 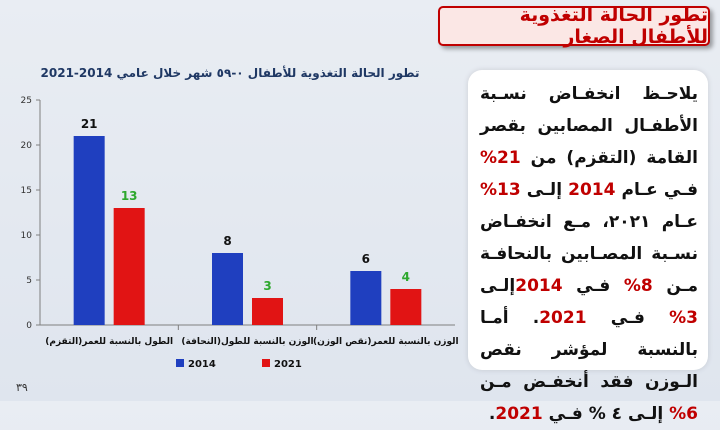 What do you see at coordinates (227, 241) in the screenshot?
I see `data-label: 8` at bounding box center [227, 241].